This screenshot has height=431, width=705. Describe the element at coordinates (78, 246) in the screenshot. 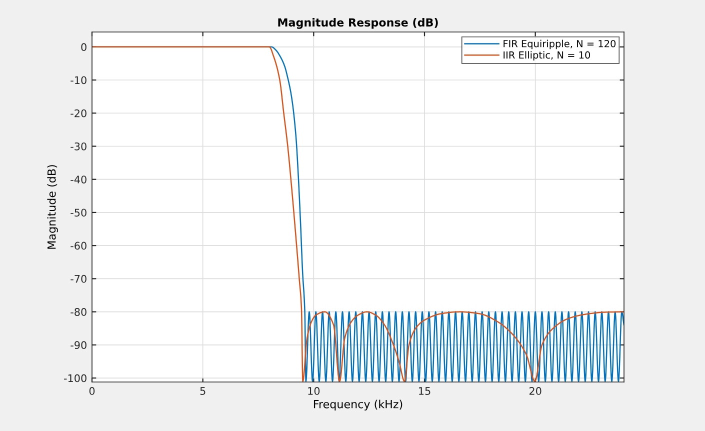

I see `y-tick-label: -60` at that location.